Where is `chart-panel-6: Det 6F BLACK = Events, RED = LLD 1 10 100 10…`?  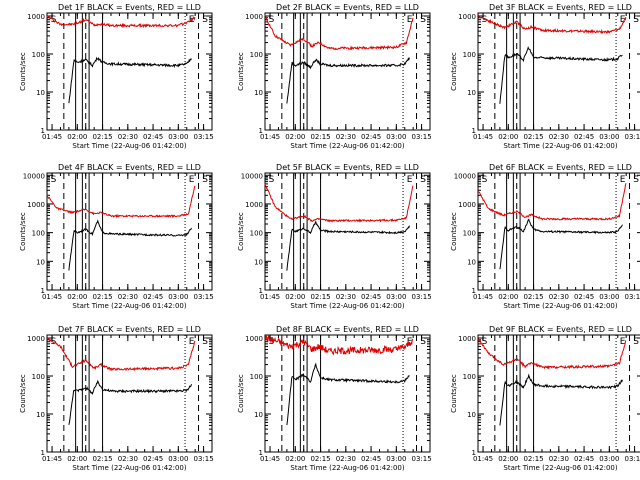 chart-panel-6: Det 6F BLACK = Events, RED = LLD 1 10 100 10… is located at coordinates (545, 236).